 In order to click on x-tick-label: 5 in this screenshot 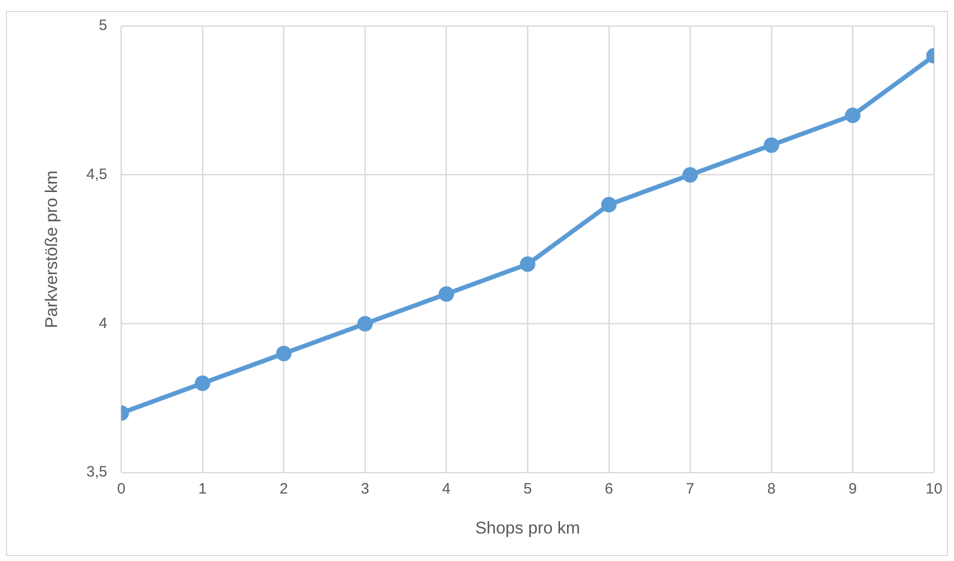, I will do `click(527, 489)`.